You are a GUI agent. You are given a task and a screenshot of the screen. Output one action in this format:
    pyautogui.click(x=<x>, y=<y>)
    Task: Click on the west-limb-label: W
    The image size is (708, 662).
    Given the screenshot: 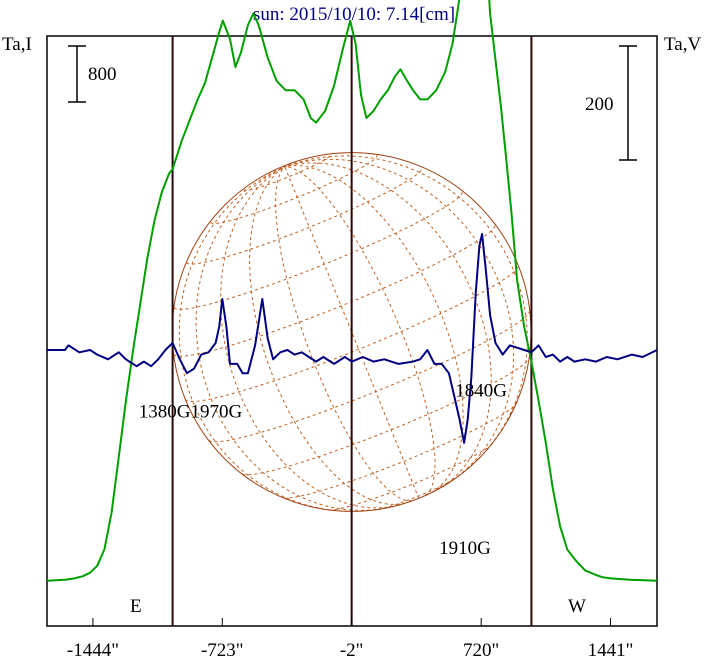 What is the action you would take?
    pyautogui.click(x=577, y=606)
    